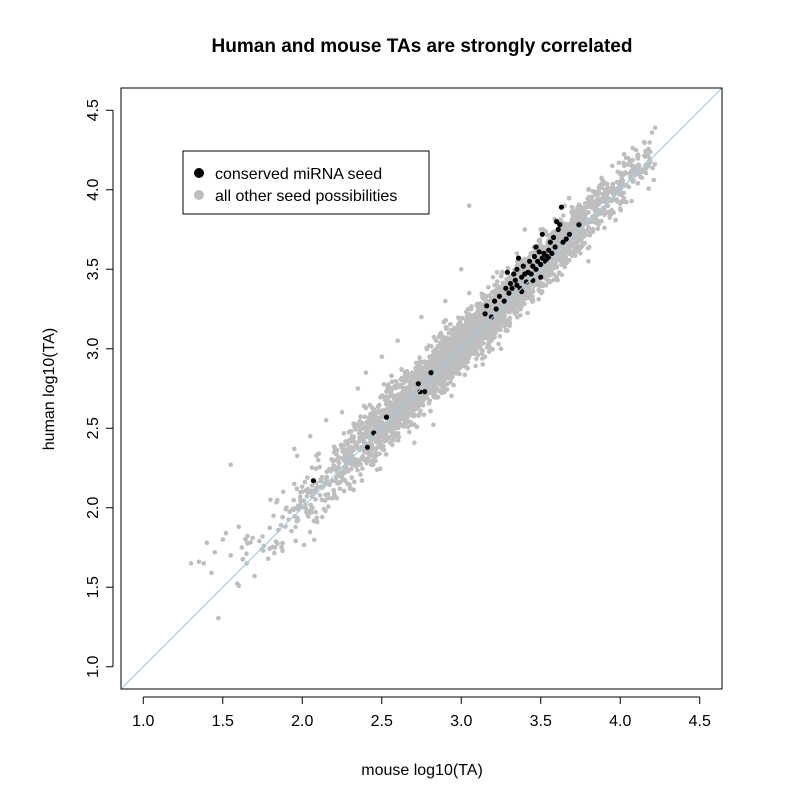 Image resolution: width=800 pixels, height=800 pixels. I want to click on y-axis-label: human log10(TA), so click(49, 389).